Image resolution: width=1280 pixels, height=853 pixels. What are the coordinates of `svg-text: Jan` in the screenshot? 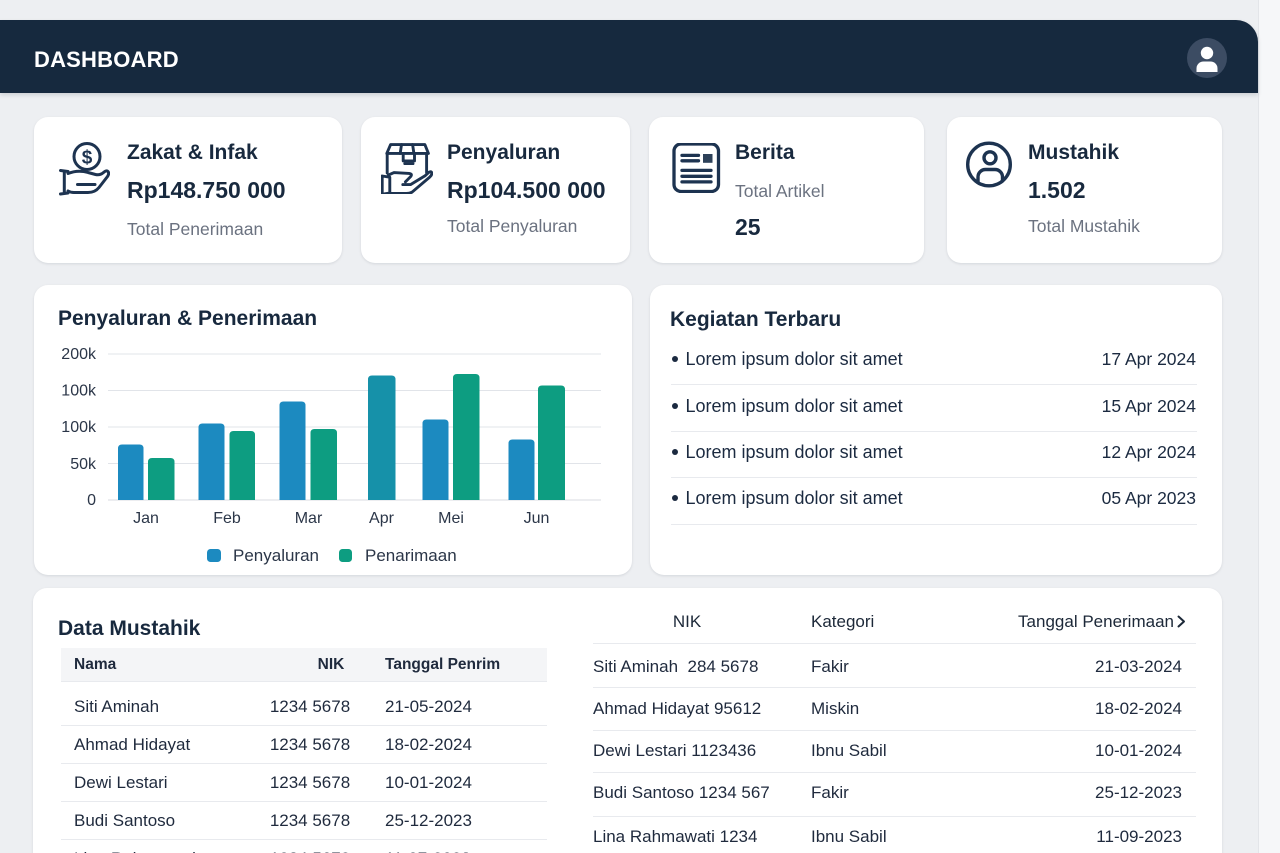 It's located at (146, 518).